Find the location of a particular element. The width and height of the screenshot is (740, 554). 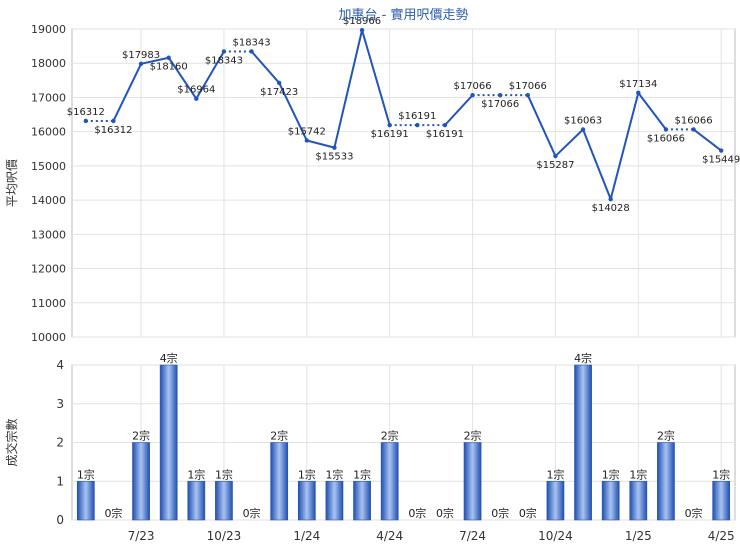

transactions-y-axis-label: 成交宗數 is located at coordinates (11, 442).